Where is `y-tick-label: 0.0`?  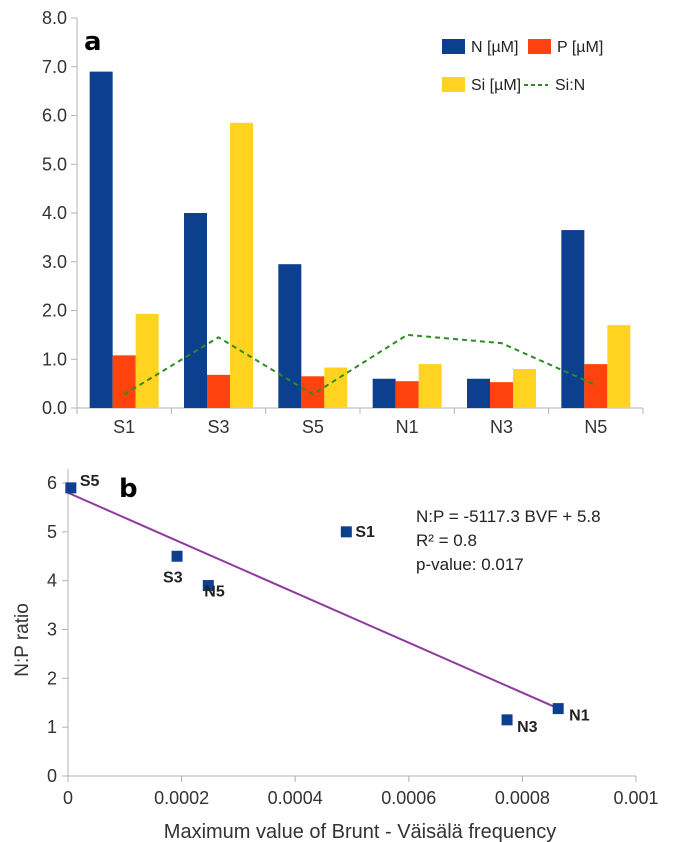
y-tick-label: 0.0 is located at coordinates (54, 408).